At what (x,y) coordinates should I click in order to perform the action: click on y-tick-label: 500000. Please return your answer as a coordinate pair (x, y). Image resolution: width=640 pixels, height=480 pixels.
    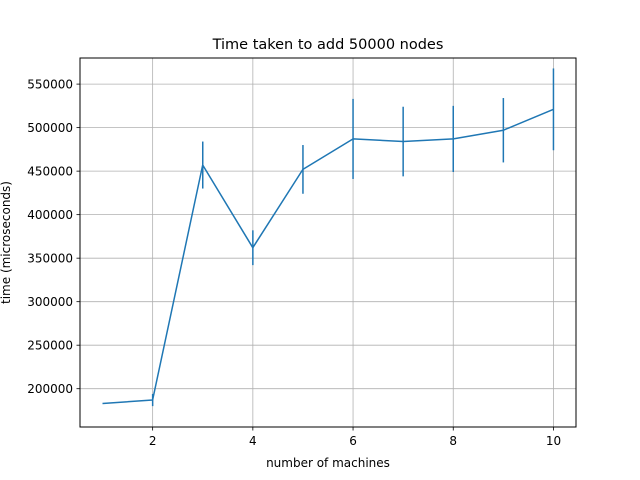
    Looking at the image, I should click on (50, 128).